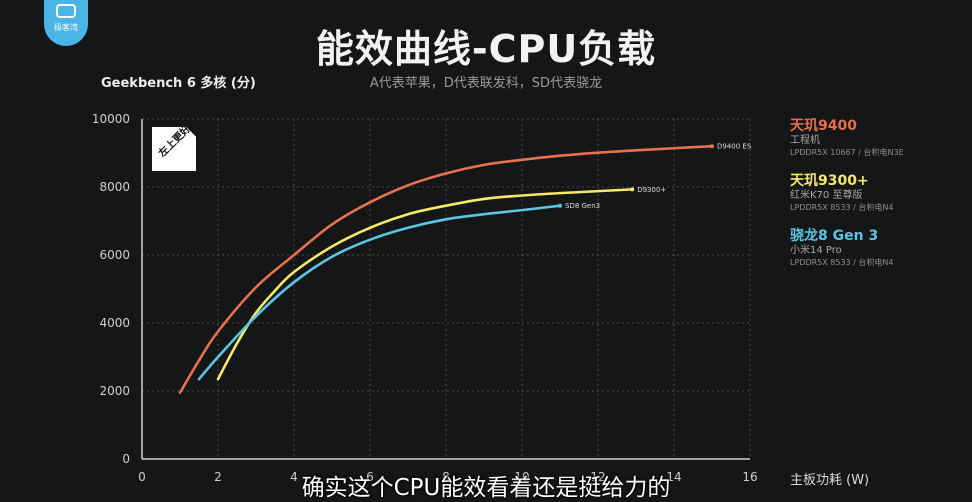 This screenshot has width=972, height=502. Describe the element at coordinates (880, 193) in the screenshot. I see `legend-item: 天玑9300+ 红米K70 至尊版 LPDDR5X 8533 / 台积电N4` at that location.